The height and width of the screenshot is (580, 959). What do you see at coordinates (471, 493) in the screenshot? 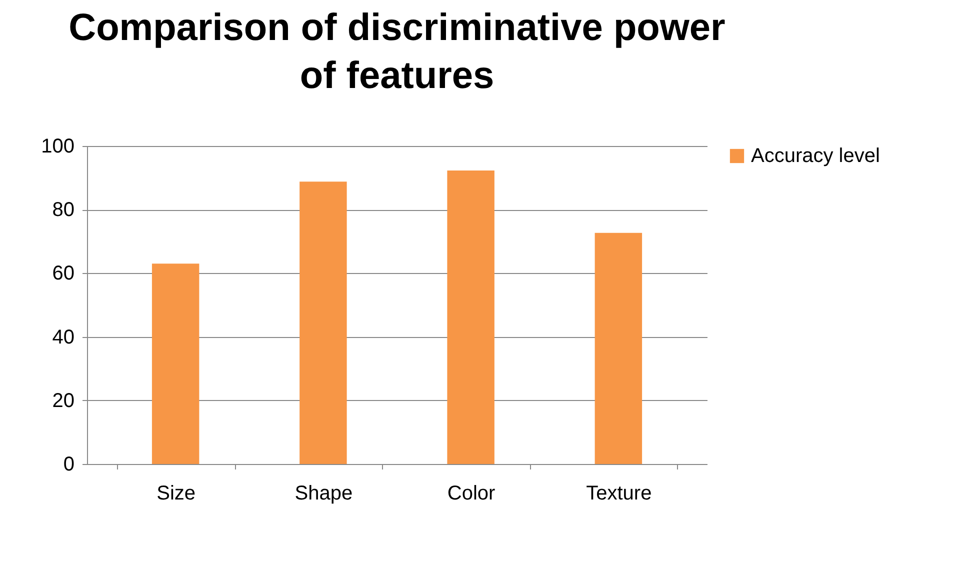
I see `x-tick-label: Color` at bounding box center [471, 493].